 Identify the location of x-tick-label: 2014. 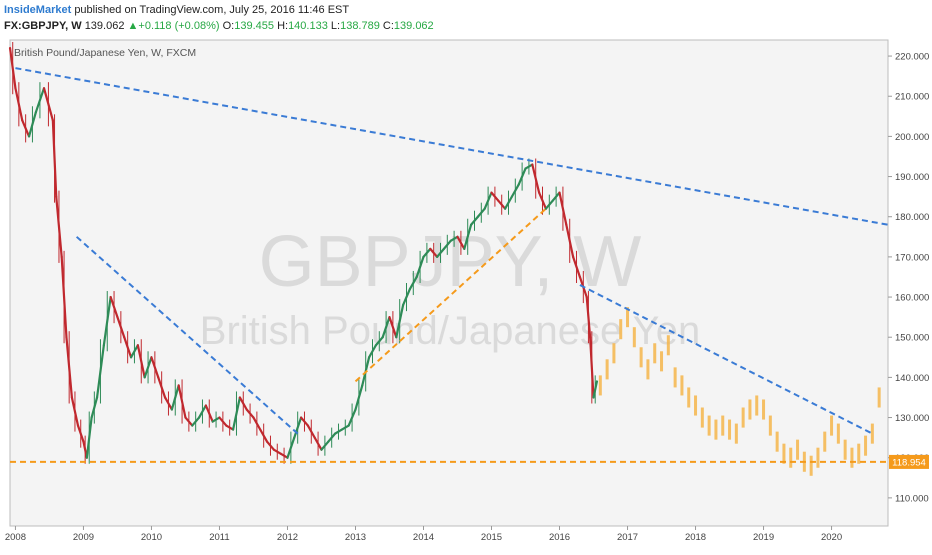
(423, 537).